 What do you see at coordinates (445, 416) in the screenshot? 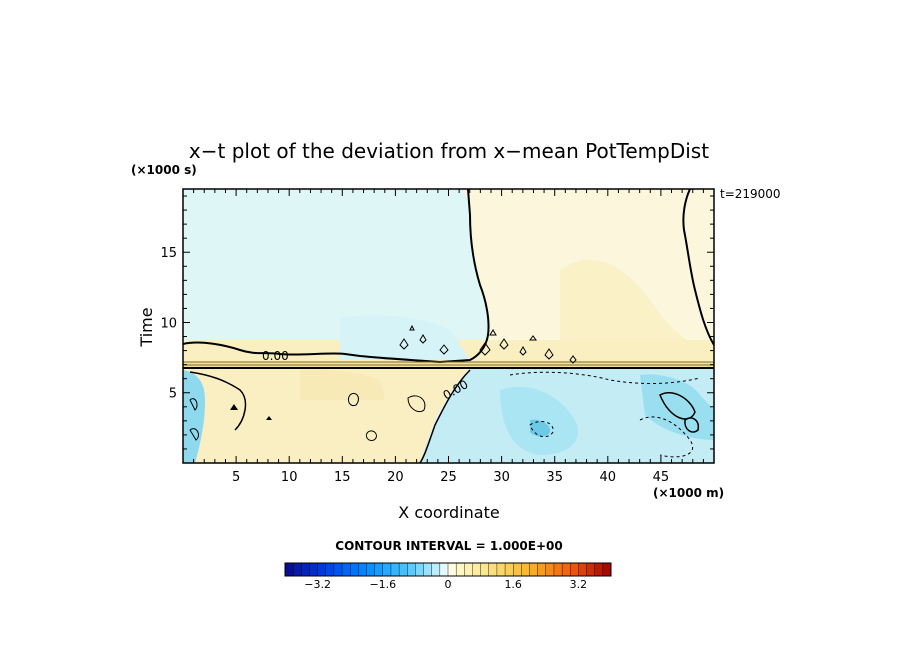
I see `zero-contour-right-loop` at bounding box center [445, 416].